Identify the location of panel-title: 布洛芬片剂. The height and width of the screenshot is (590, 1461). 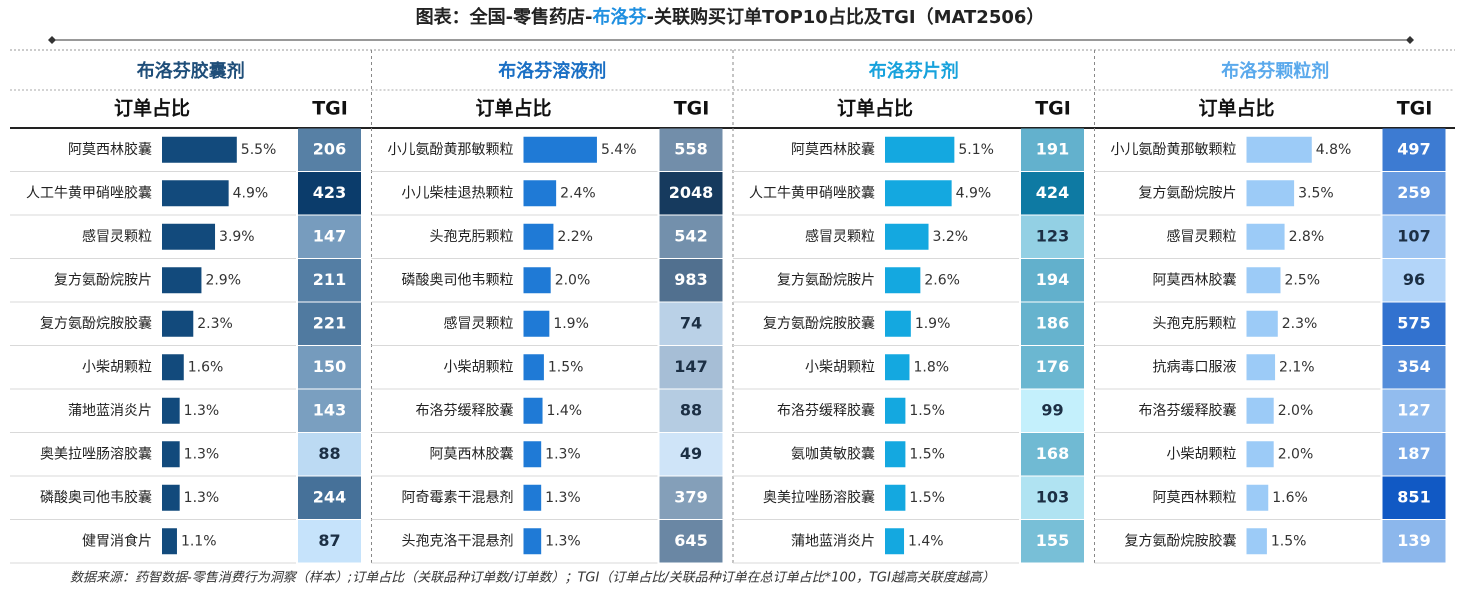
(914, 71).